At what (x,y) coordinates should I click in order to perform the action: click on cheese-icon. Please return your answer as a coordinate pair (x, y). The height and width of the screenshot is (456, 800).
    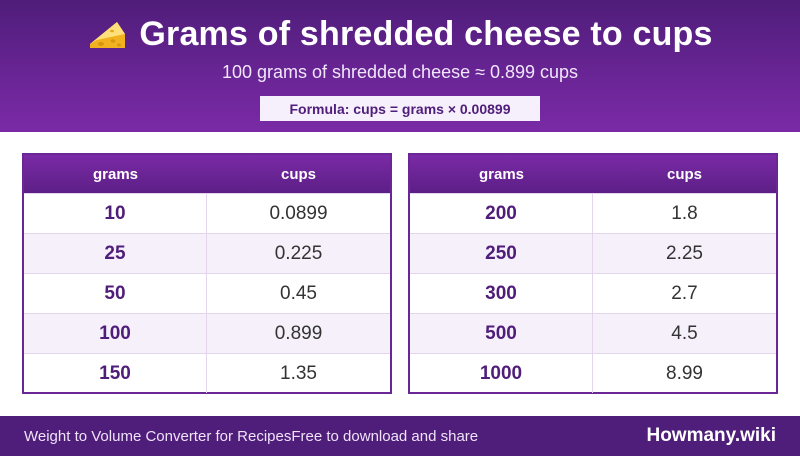
    Looking at the image, I should click on (107, 34).